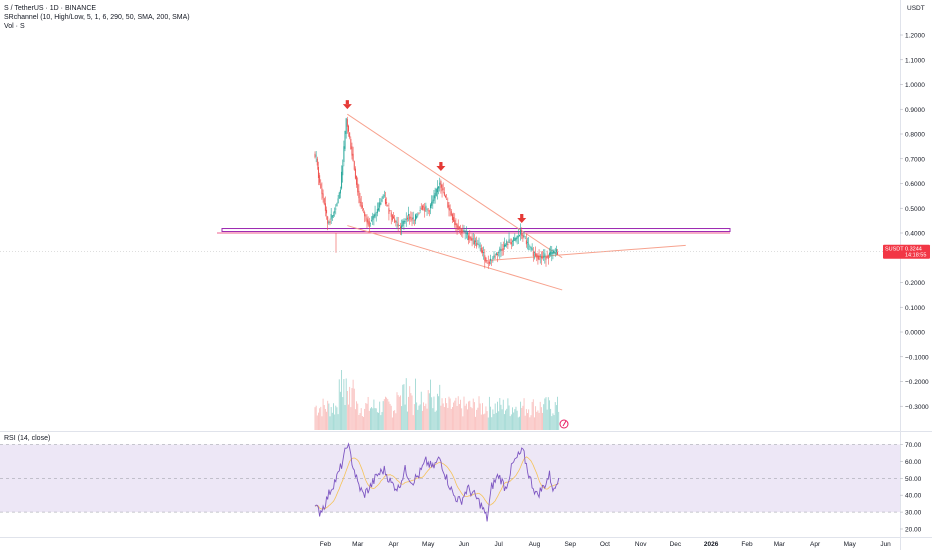 Image resolution: width=932 pixels, height=555 pixels. I want to click on rsi-tick-label: 40.00, so click(913, 496).